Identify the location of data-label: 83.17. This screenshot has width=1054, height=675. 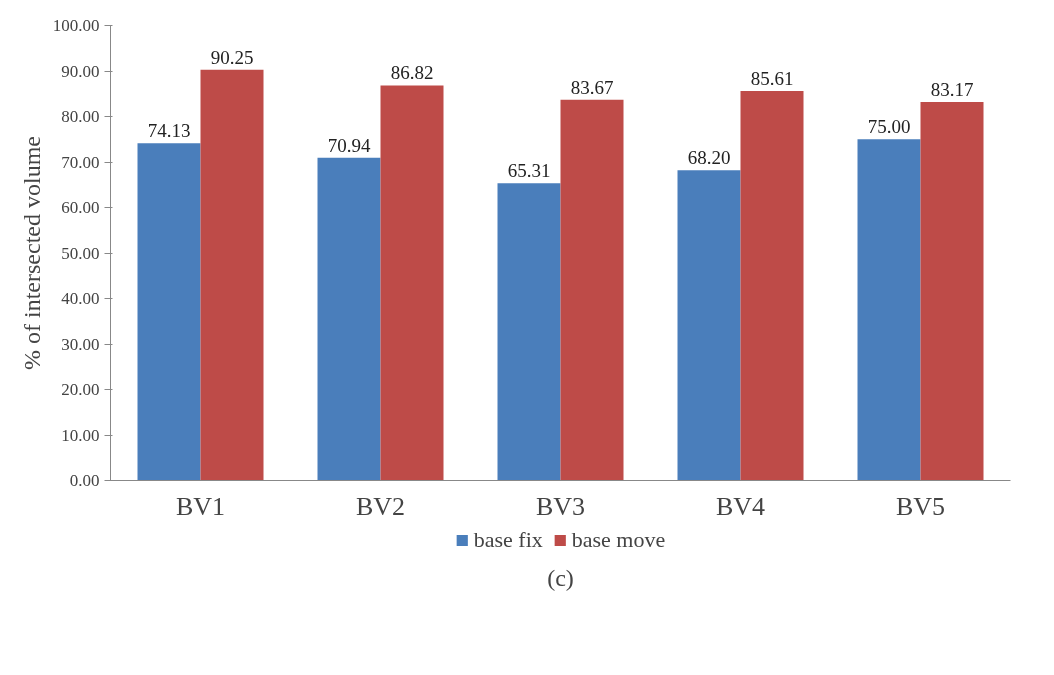
(952, 90).